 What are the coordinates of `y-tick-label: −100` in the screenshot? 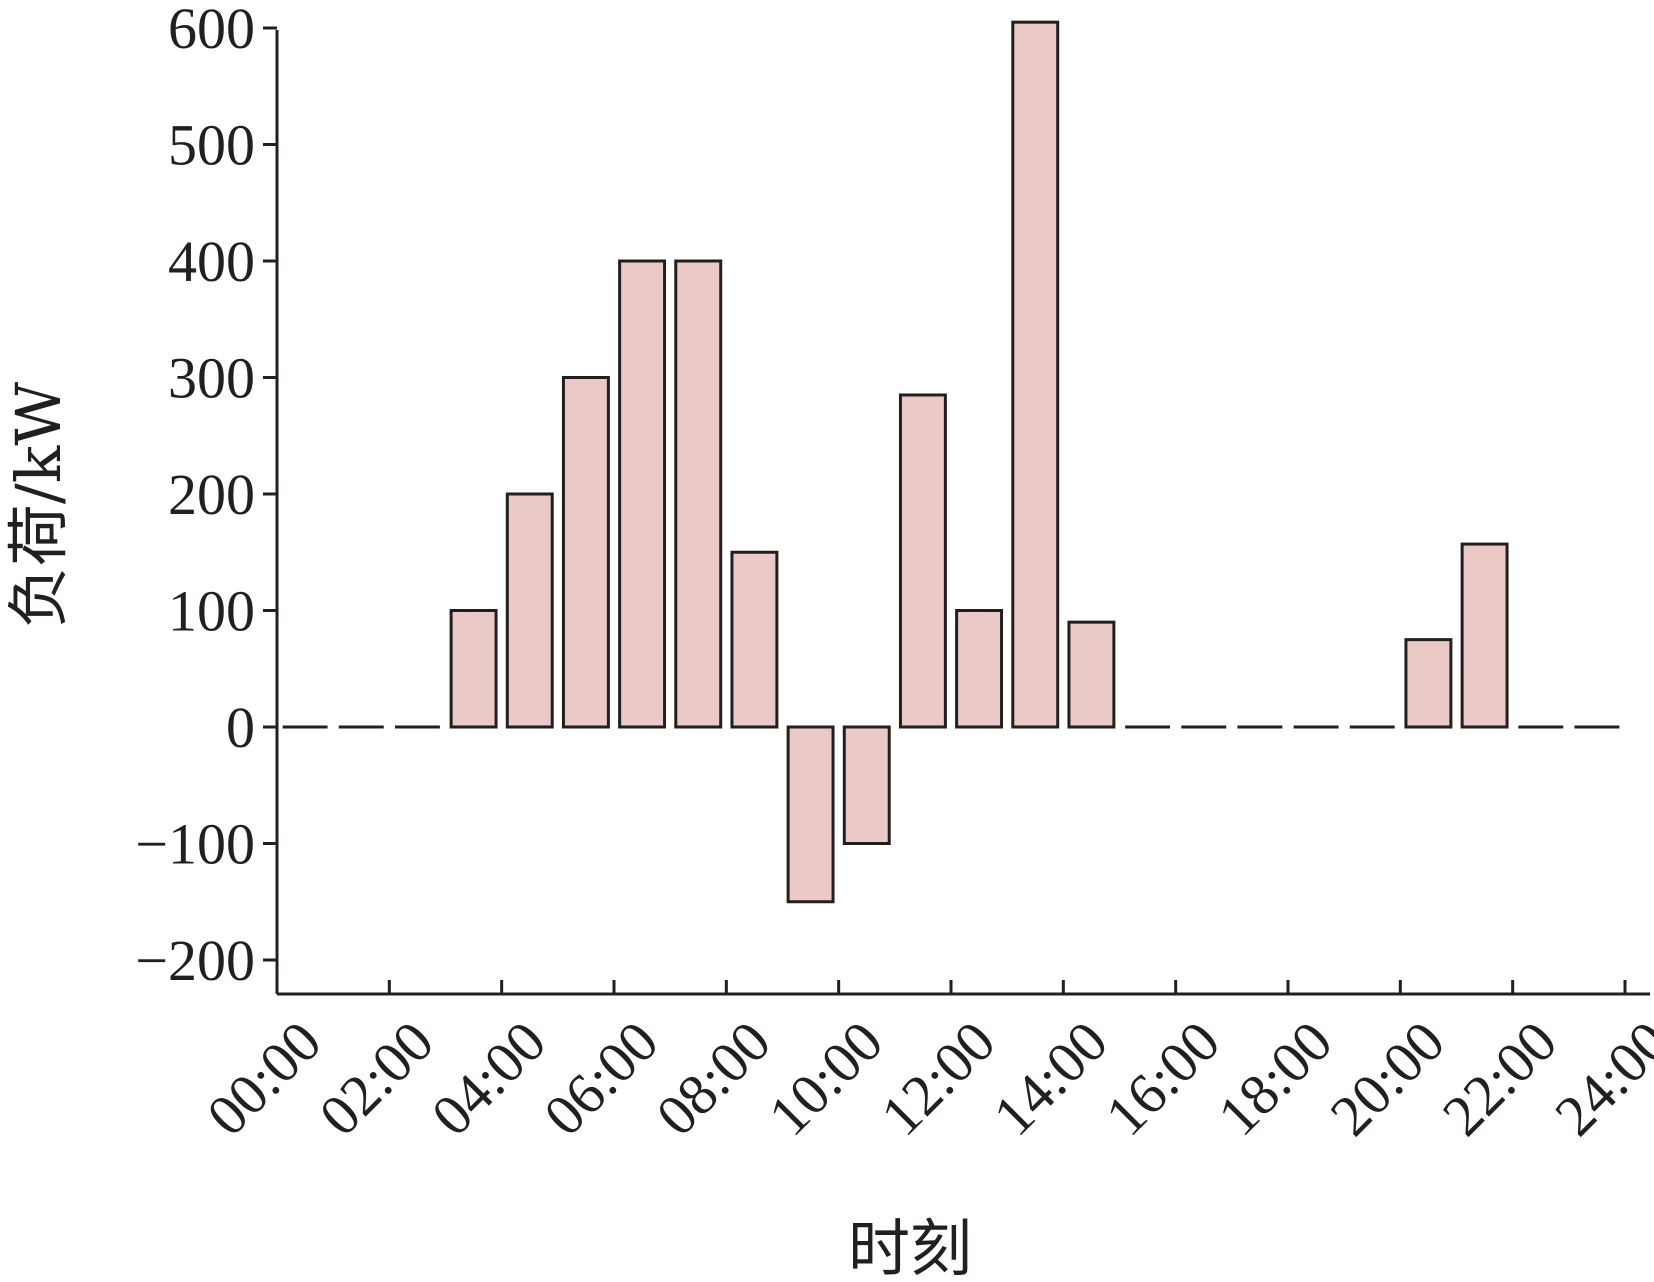 It's located at (195, 844).